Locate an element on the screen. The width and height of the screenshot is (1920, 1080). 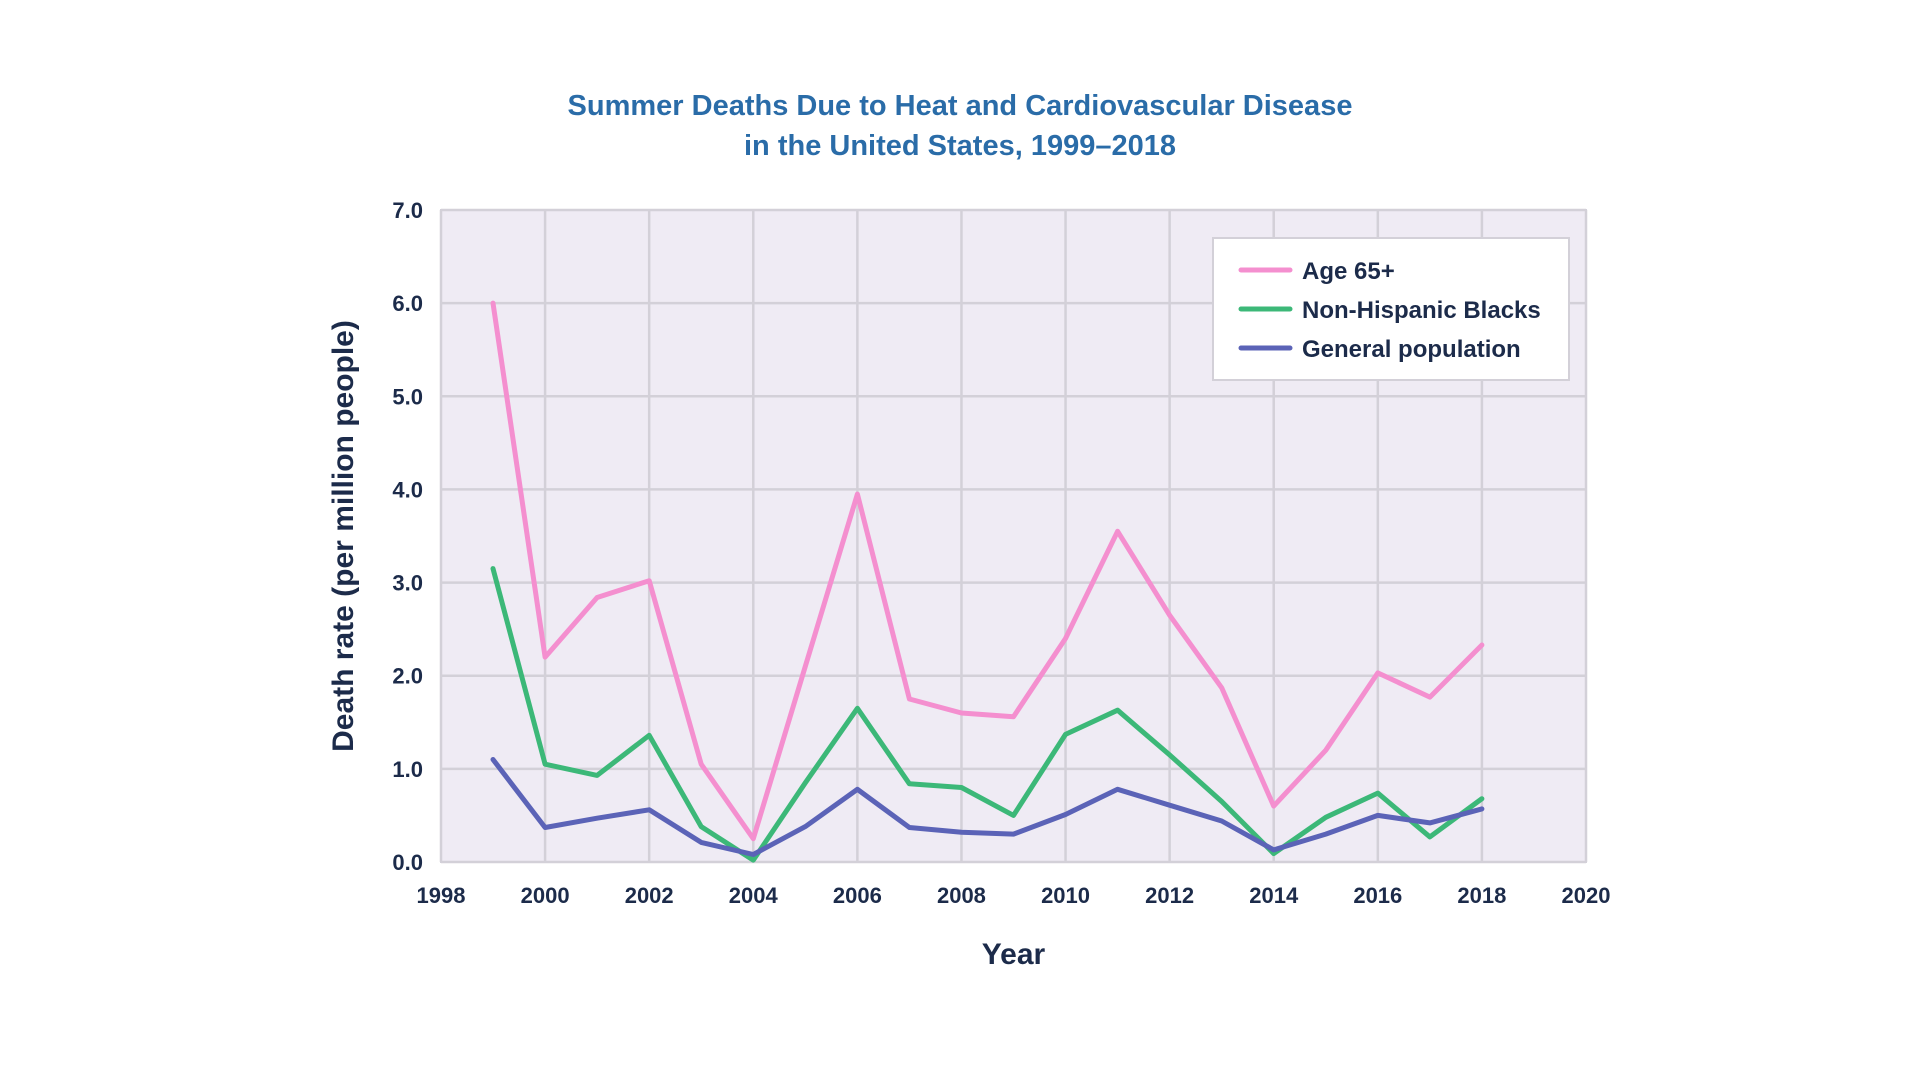
x-tick-label: 2004 is located at coordinates (754, 895).